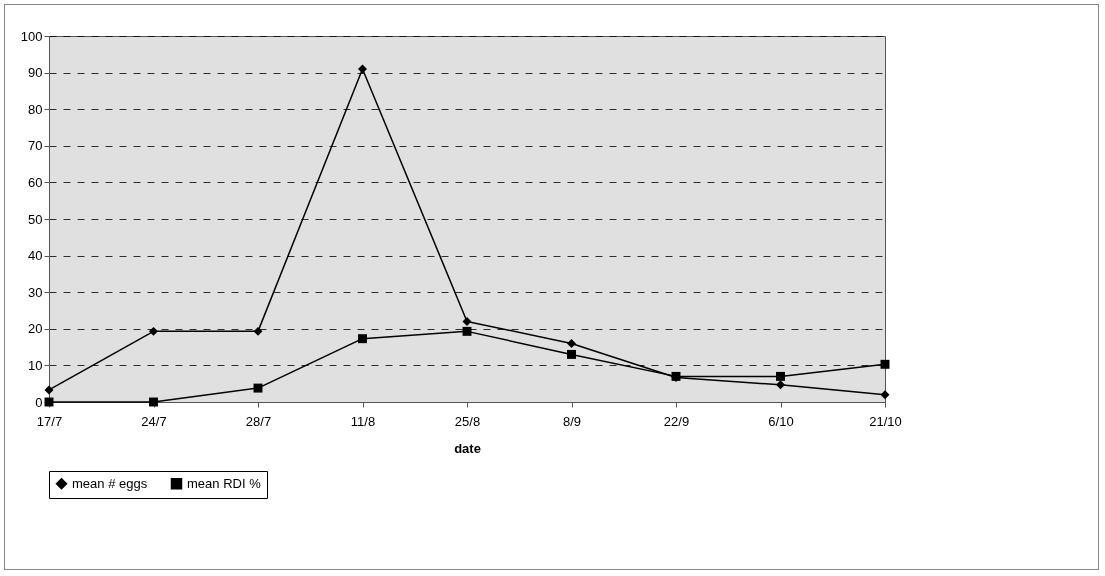 Image resolution: width=1105 pixels, height=576 pixels. I want to click on x-axis-title: date, so click(467, 448).